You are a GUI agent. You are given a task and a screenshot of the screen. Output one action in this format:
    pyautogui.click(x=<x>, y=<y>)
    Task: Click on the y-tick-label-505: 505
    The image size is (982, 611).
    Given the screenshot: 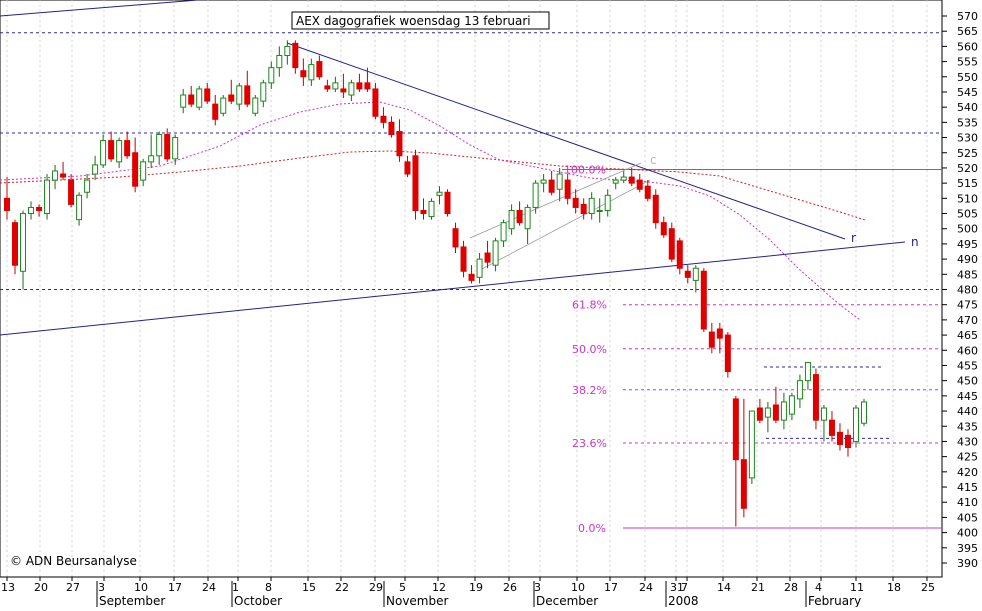 What is the action you would take?
    pyautogui.click(x=967, y=214)
    